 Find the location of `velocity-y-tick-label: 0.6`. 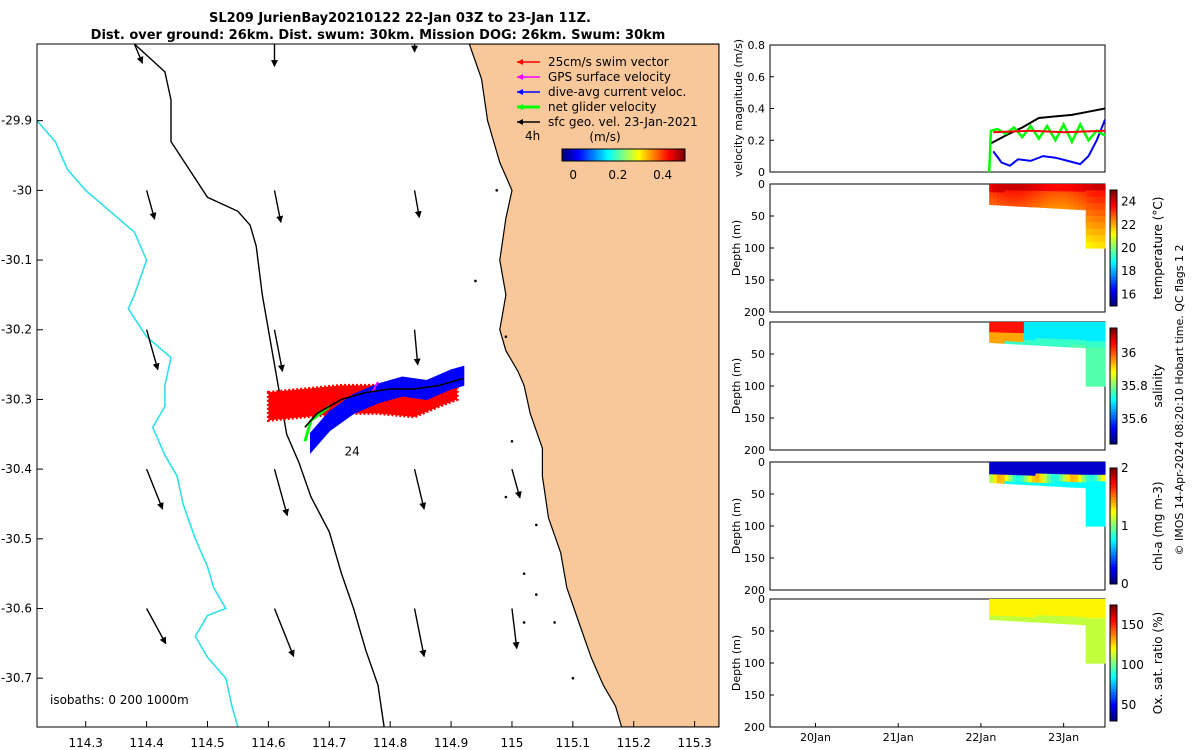

velocity-y-tick-label: 0.6 is located at coordinates (757, 77).